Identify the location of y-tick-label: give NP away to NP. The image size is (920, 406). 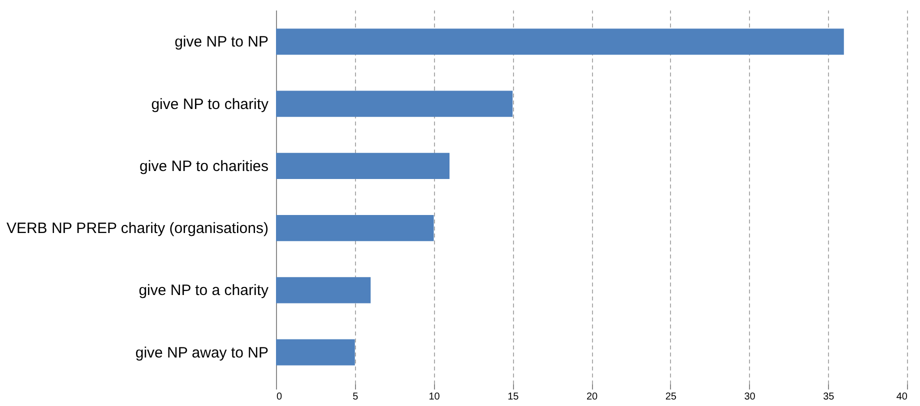
(201, 353).